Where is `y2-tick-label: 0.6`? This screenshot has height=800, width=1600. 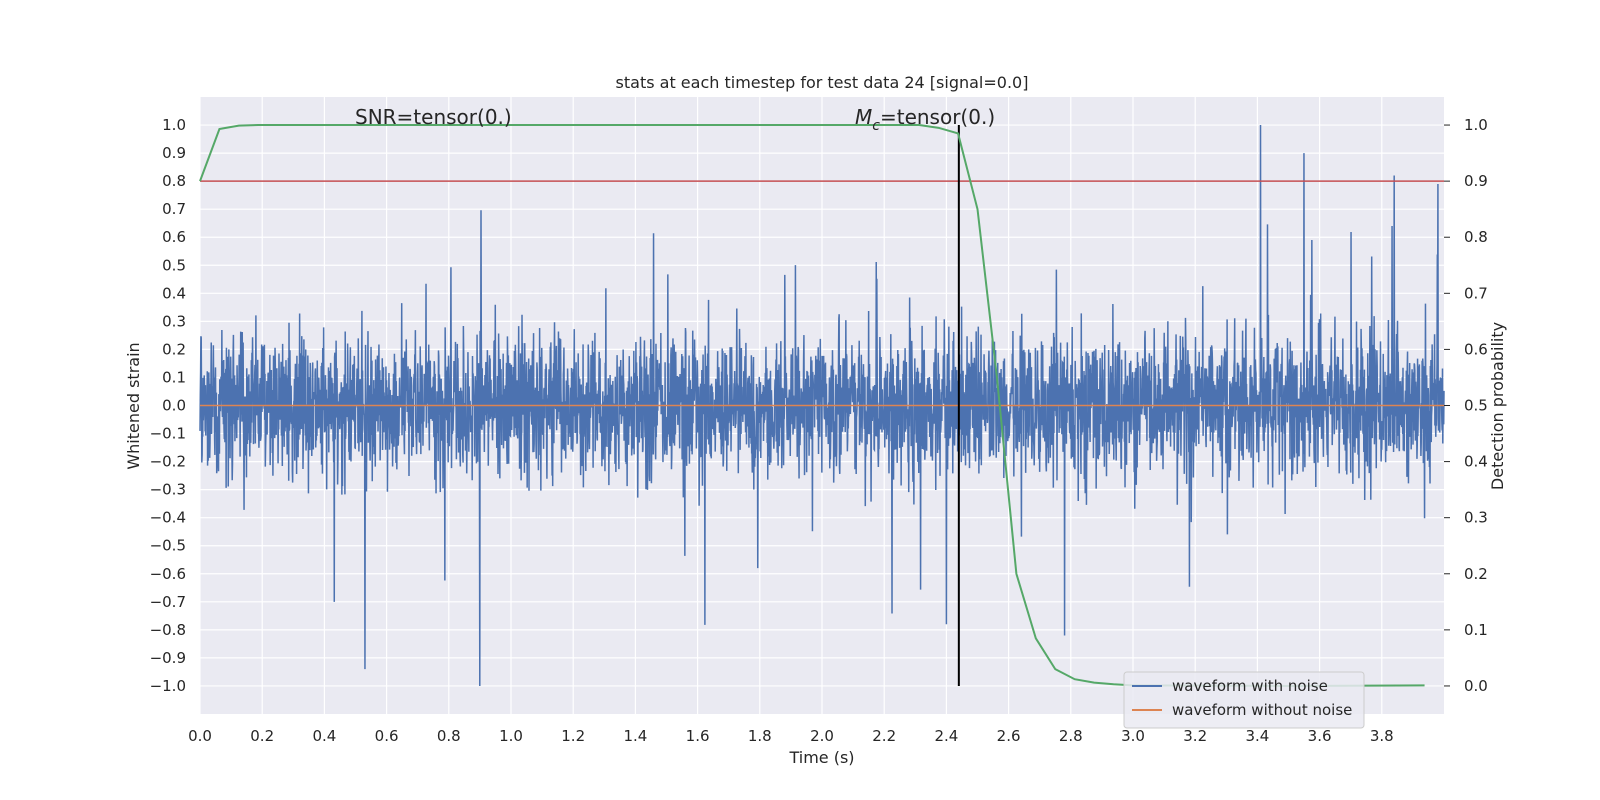
y2-tick-label: 0.6 is located at coordinates (1476, 349).